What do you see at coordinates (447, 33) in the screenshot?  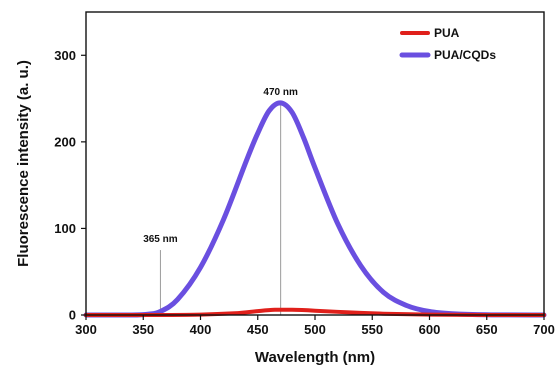 I see `legend-label: PUA` at bounding box center [447, 33].